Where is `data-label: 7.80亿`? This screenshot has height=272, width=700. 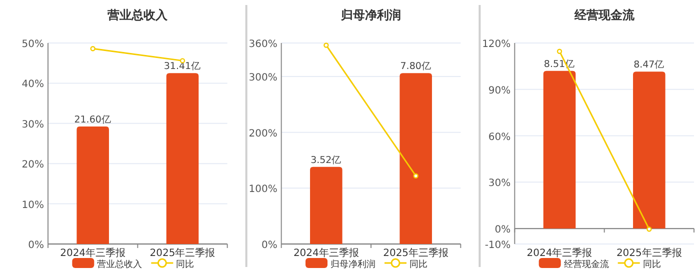 data-label: 7.80亿 is located at coordinates (416, 66).